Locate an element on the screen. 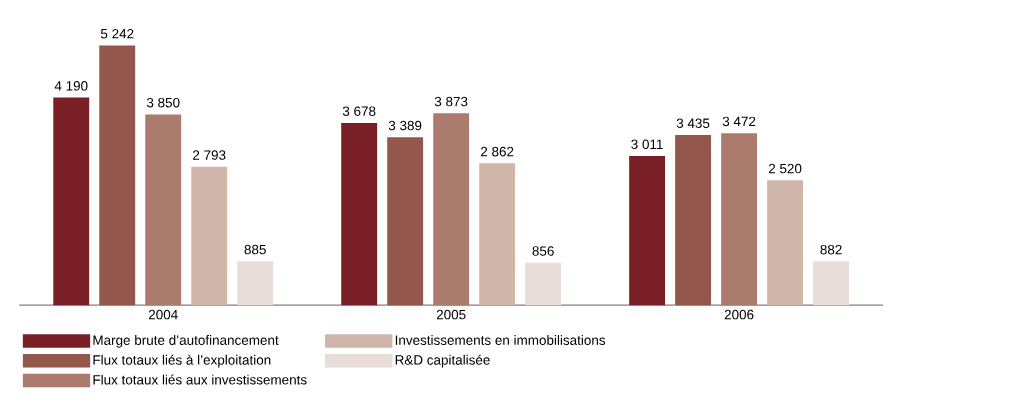 The image size is (1027, 408). legend-label: R&D capitalisée is located at coordinates (442, 361).